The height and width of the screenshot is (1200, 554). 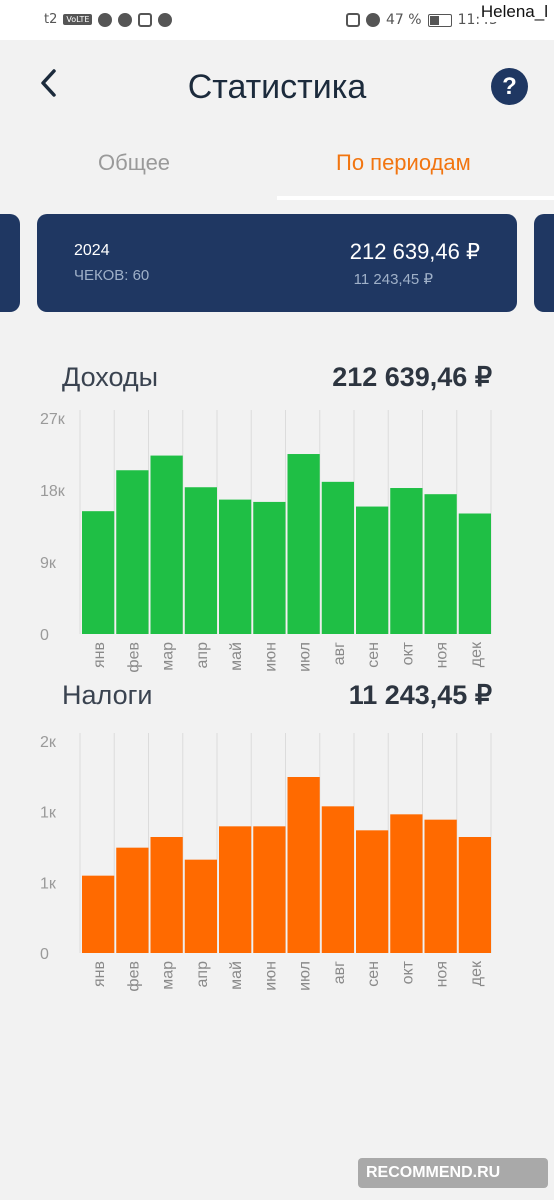 What do you see at coordinates (134, 162) in the screenshot?
I see `tab-general: Общее` at bounding box center [134, 162].